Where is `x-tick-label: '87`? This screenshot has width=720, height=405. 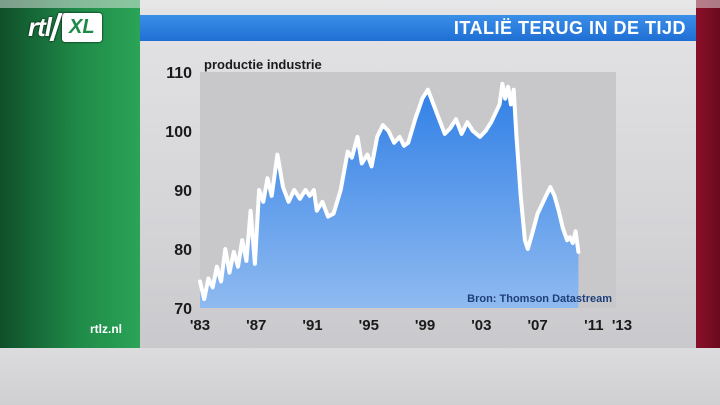 x-tick-label: '87 is located at coordinates (256, 325).